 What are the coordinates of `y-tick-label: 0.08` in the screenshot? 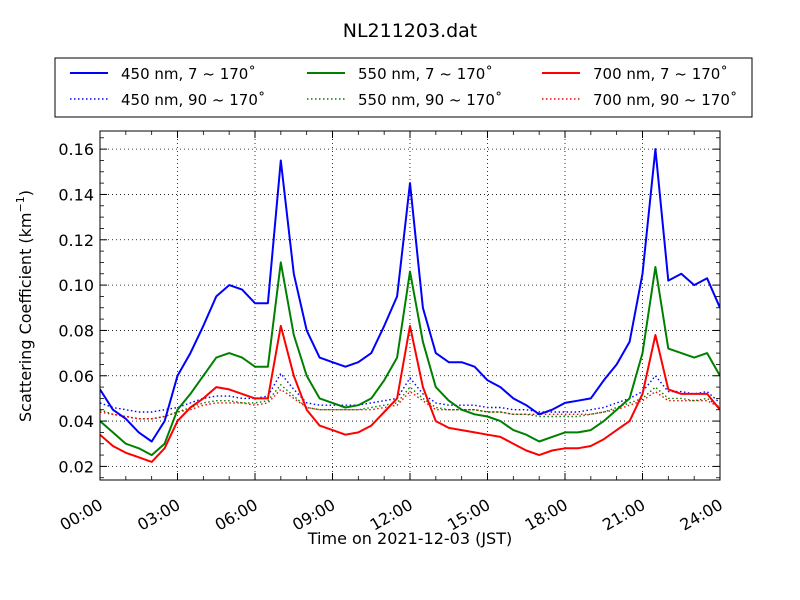 It's located at (76, 330).